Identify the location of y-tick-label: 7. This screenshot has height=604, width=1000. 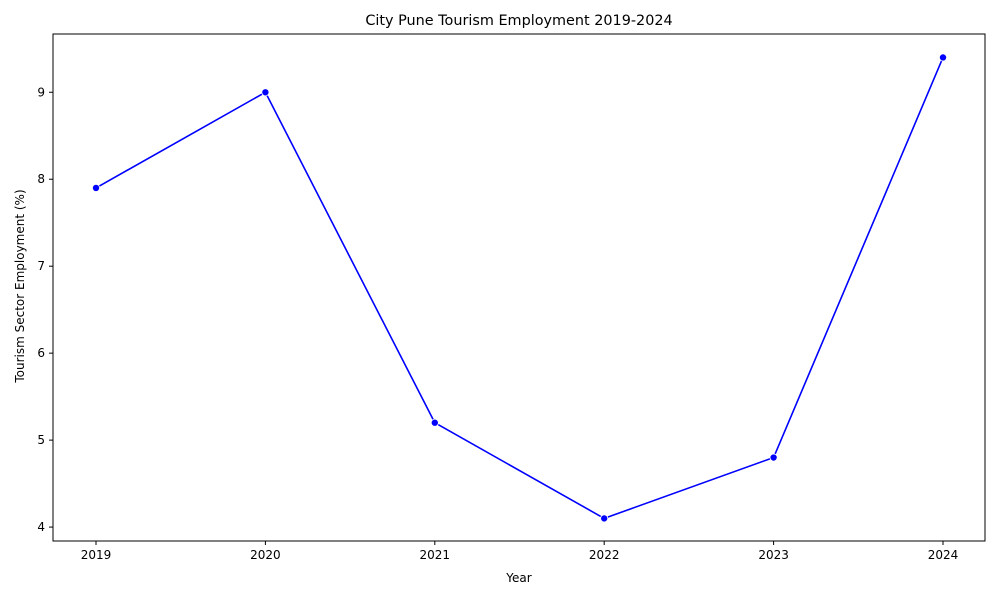
(41, 266).